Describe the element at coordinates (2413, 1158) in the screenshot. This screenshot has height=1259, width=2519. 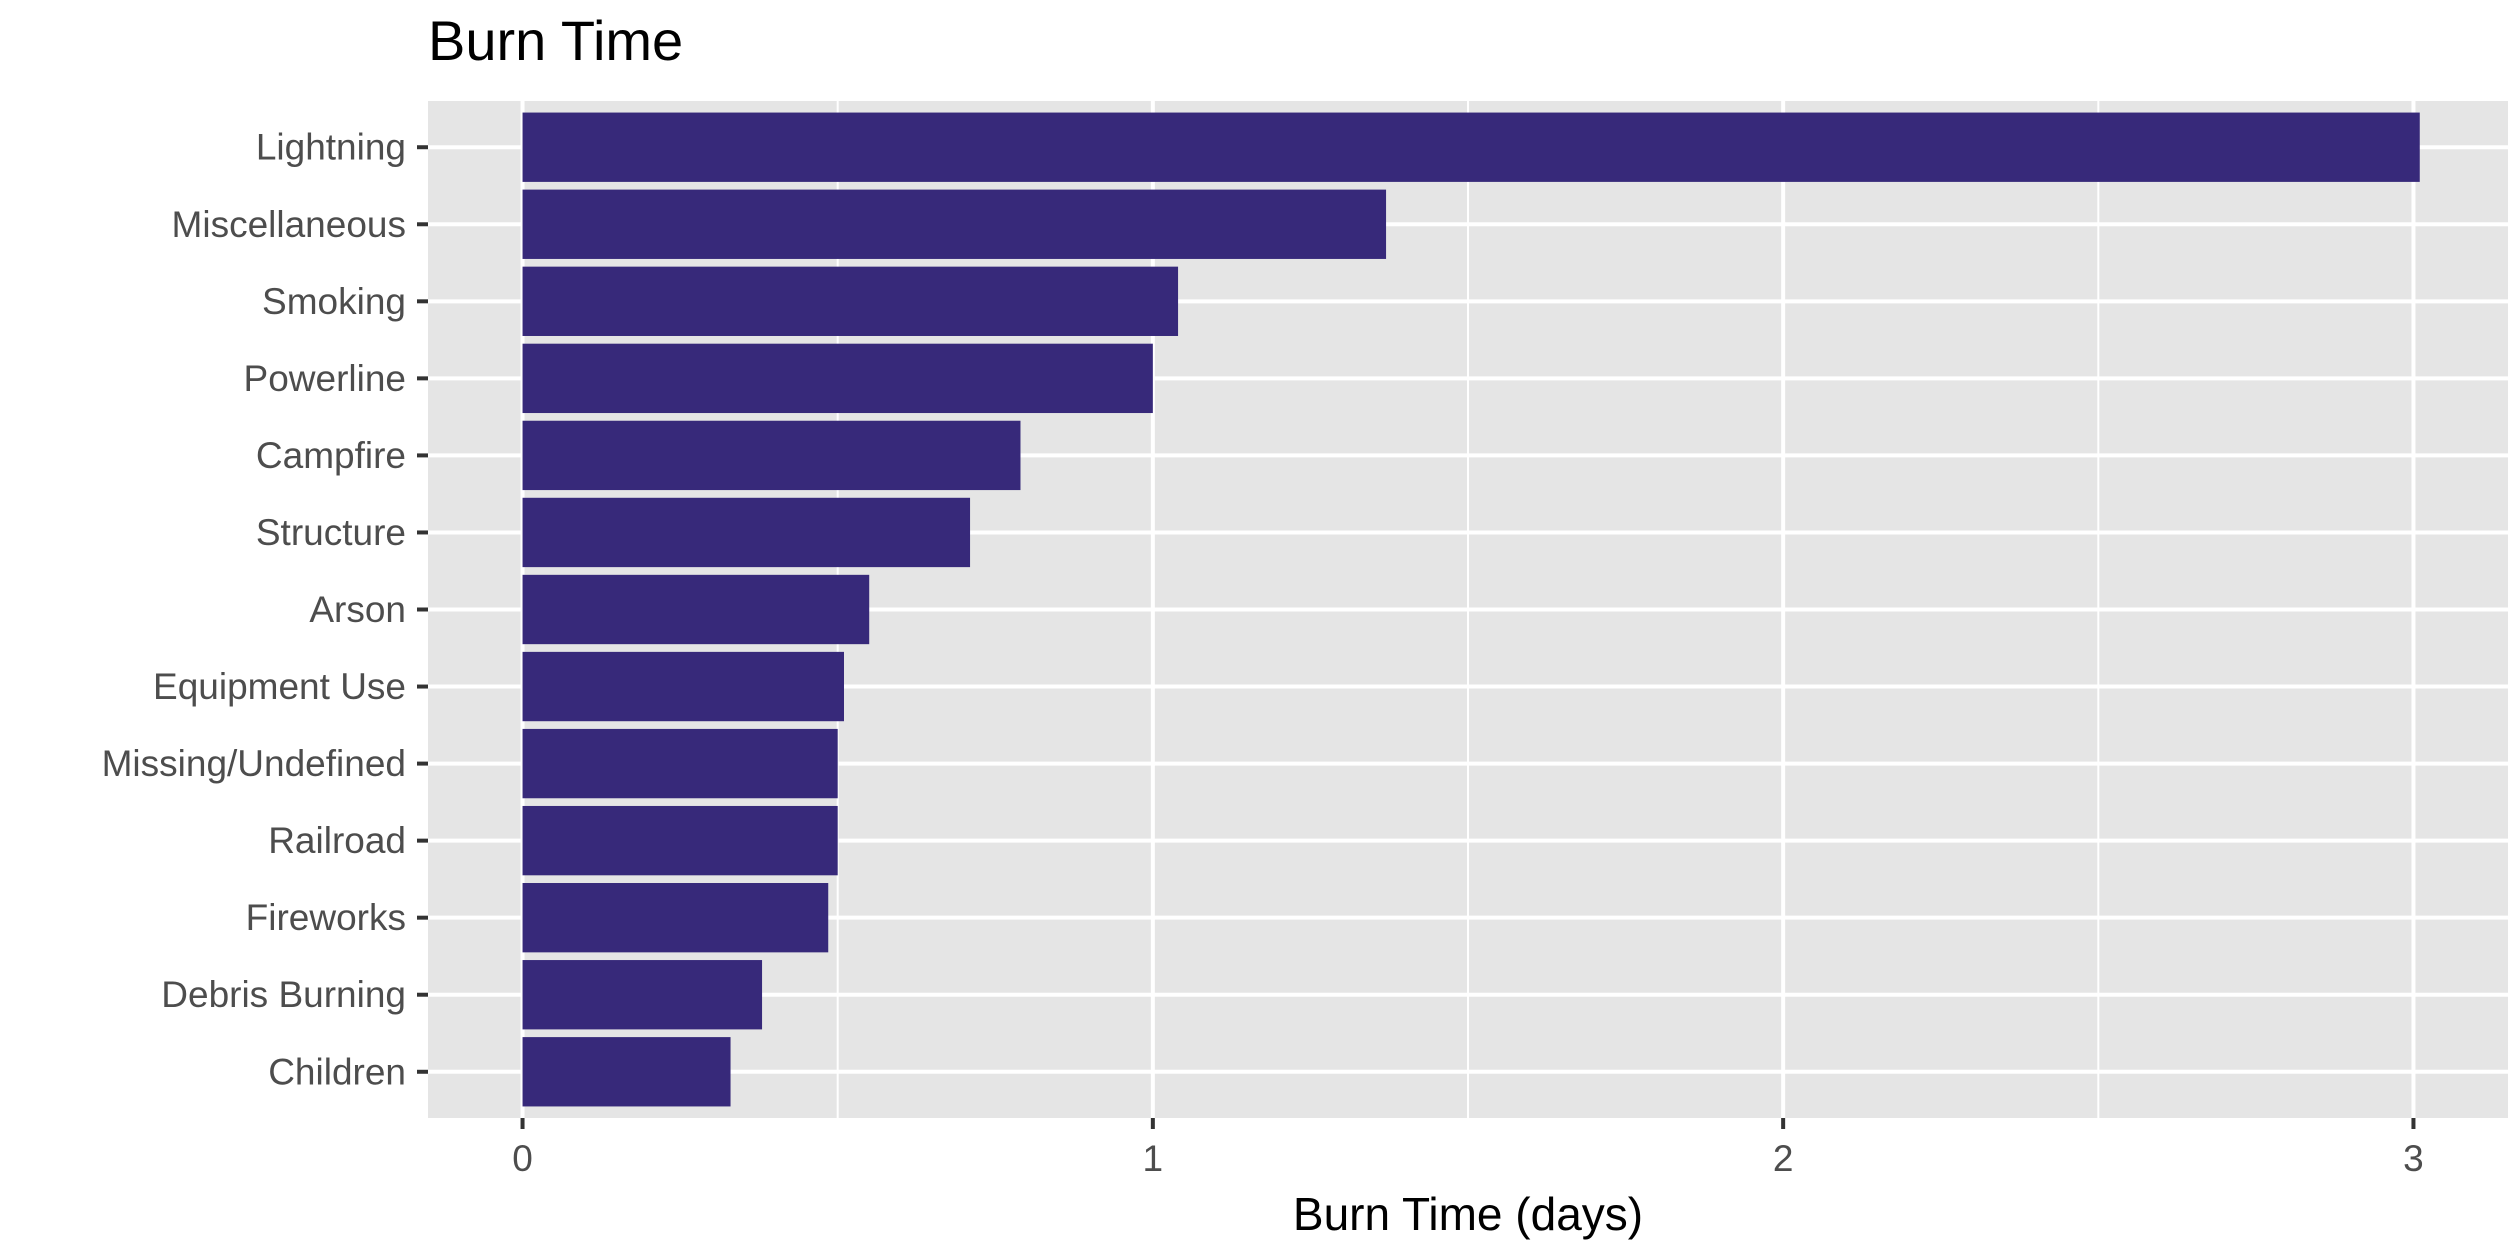
I see `x-tick-label: 3` at that location.